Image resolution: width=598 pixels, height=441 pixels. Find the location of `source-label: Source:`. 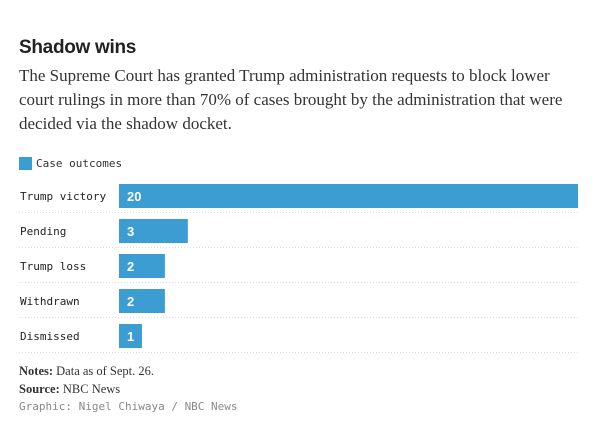

source-label: Source: is located at coordinates (39, 389).